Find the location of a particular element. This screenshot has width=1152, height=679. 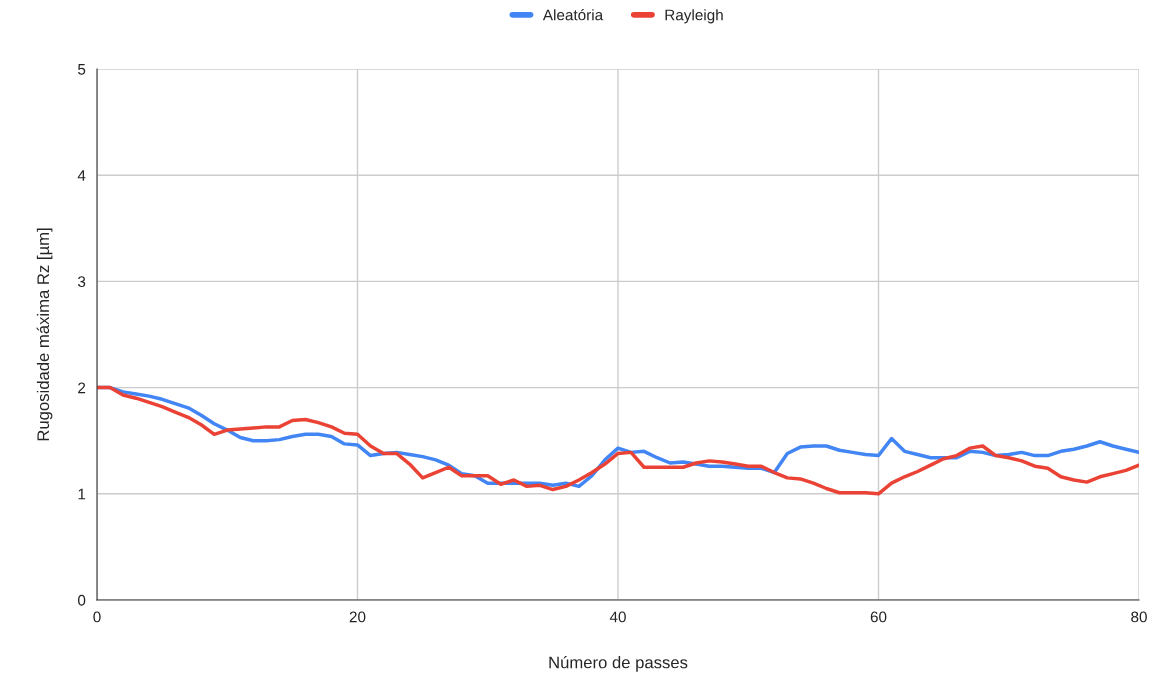

x-tick-label: 0 is located at coordinates (97, 617).